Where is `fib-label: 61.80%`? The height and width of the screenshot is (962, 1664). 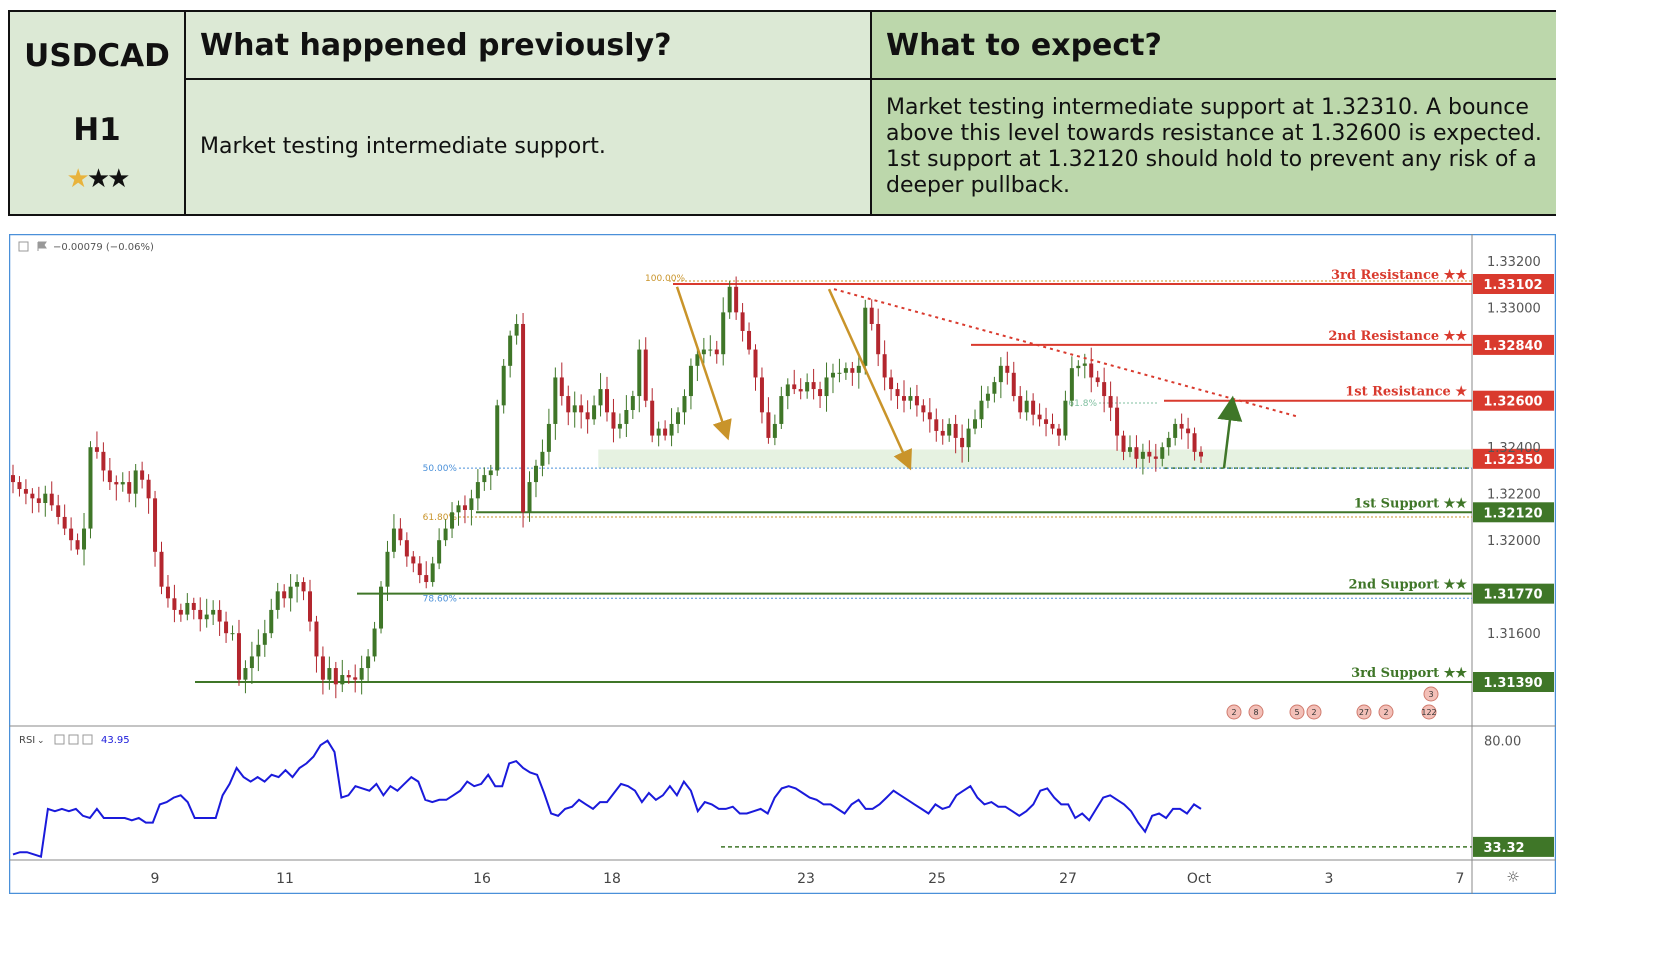
fib-label: 61.80% is located at coordinates (440, 518).